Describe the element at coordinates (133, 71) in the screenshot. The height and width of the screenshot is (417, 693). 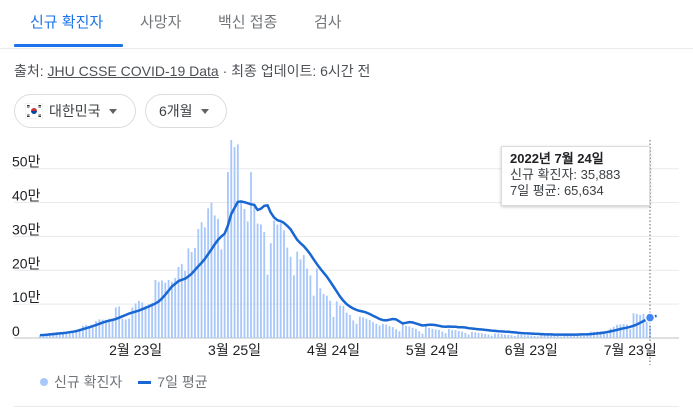
I see `source-link: JHU CSSE COVID-19 Data` at that location.